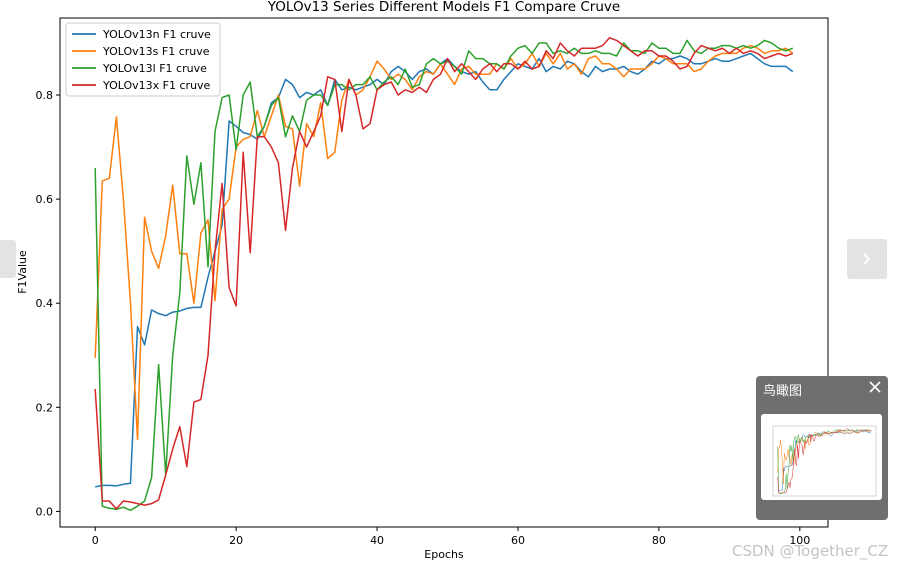  I want to click on legend-label-0: YOLOv13n F1 cruve, so click(156, 34).